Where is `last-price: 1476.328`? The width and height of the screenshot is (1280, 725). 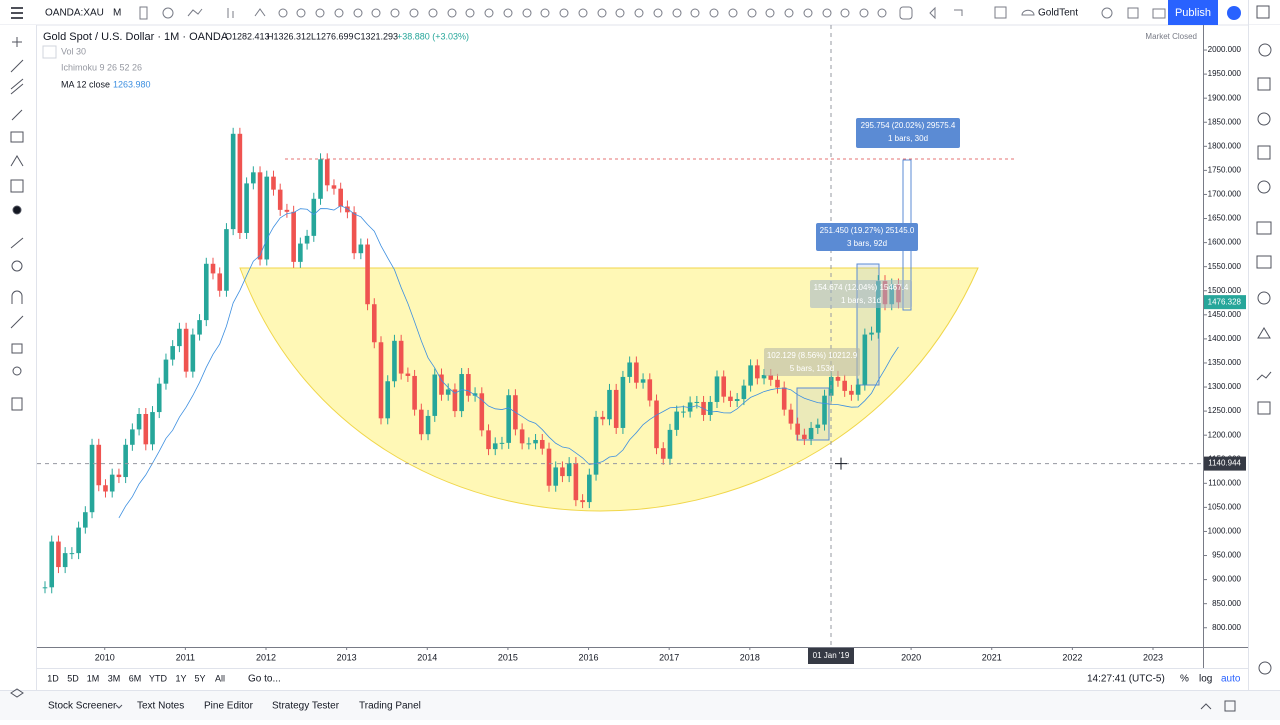 last-price: 1476.328 is located at coordinates (1225, 301).